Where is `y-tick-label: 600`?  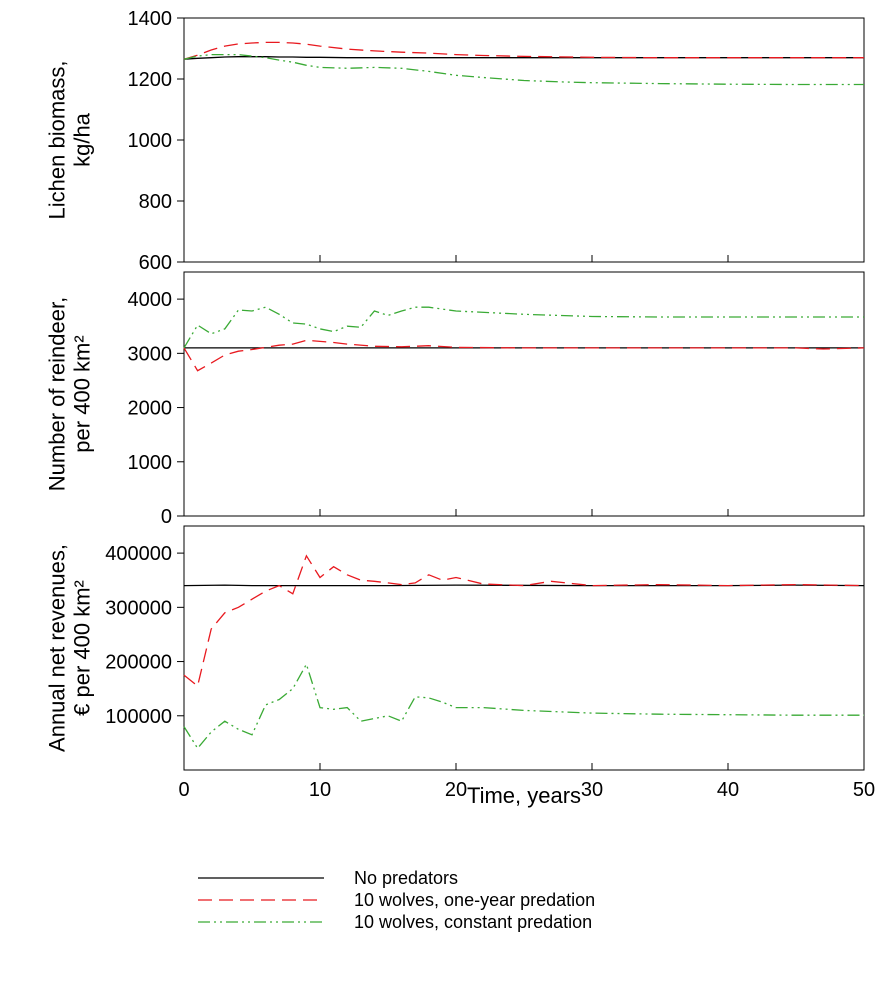
y-tick-label: 600 is located at coordinates (155, 263).